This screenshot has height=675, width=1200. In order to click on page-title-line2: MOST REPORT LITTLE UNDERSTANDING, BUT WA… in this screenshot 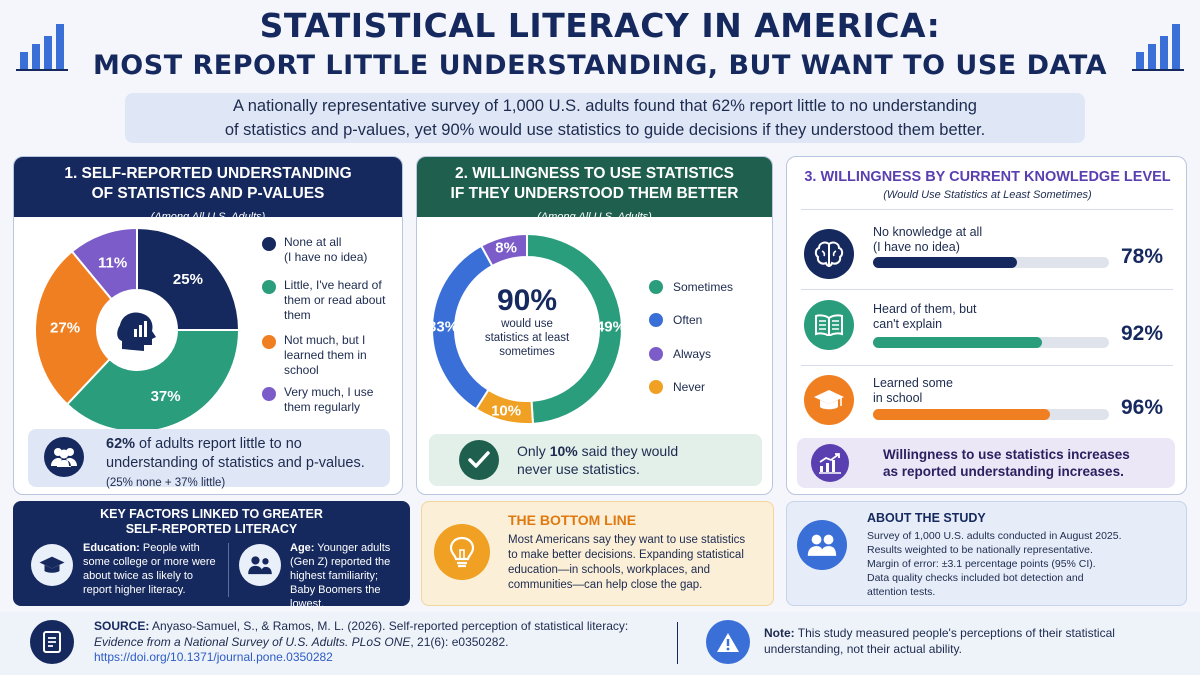, I will do `click(600, 65)`.